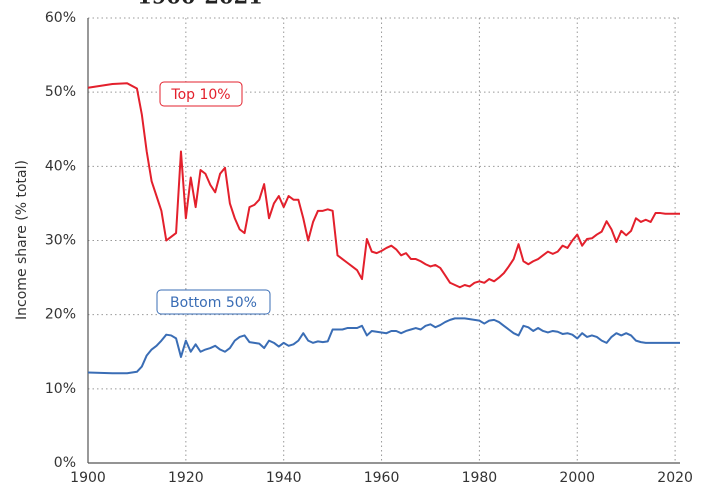 The height and width of the screenshot is (486, 707). Describe the element at coordinates (186, 478) in the screenshot. I see `x-tick-label: 1920` at that location.